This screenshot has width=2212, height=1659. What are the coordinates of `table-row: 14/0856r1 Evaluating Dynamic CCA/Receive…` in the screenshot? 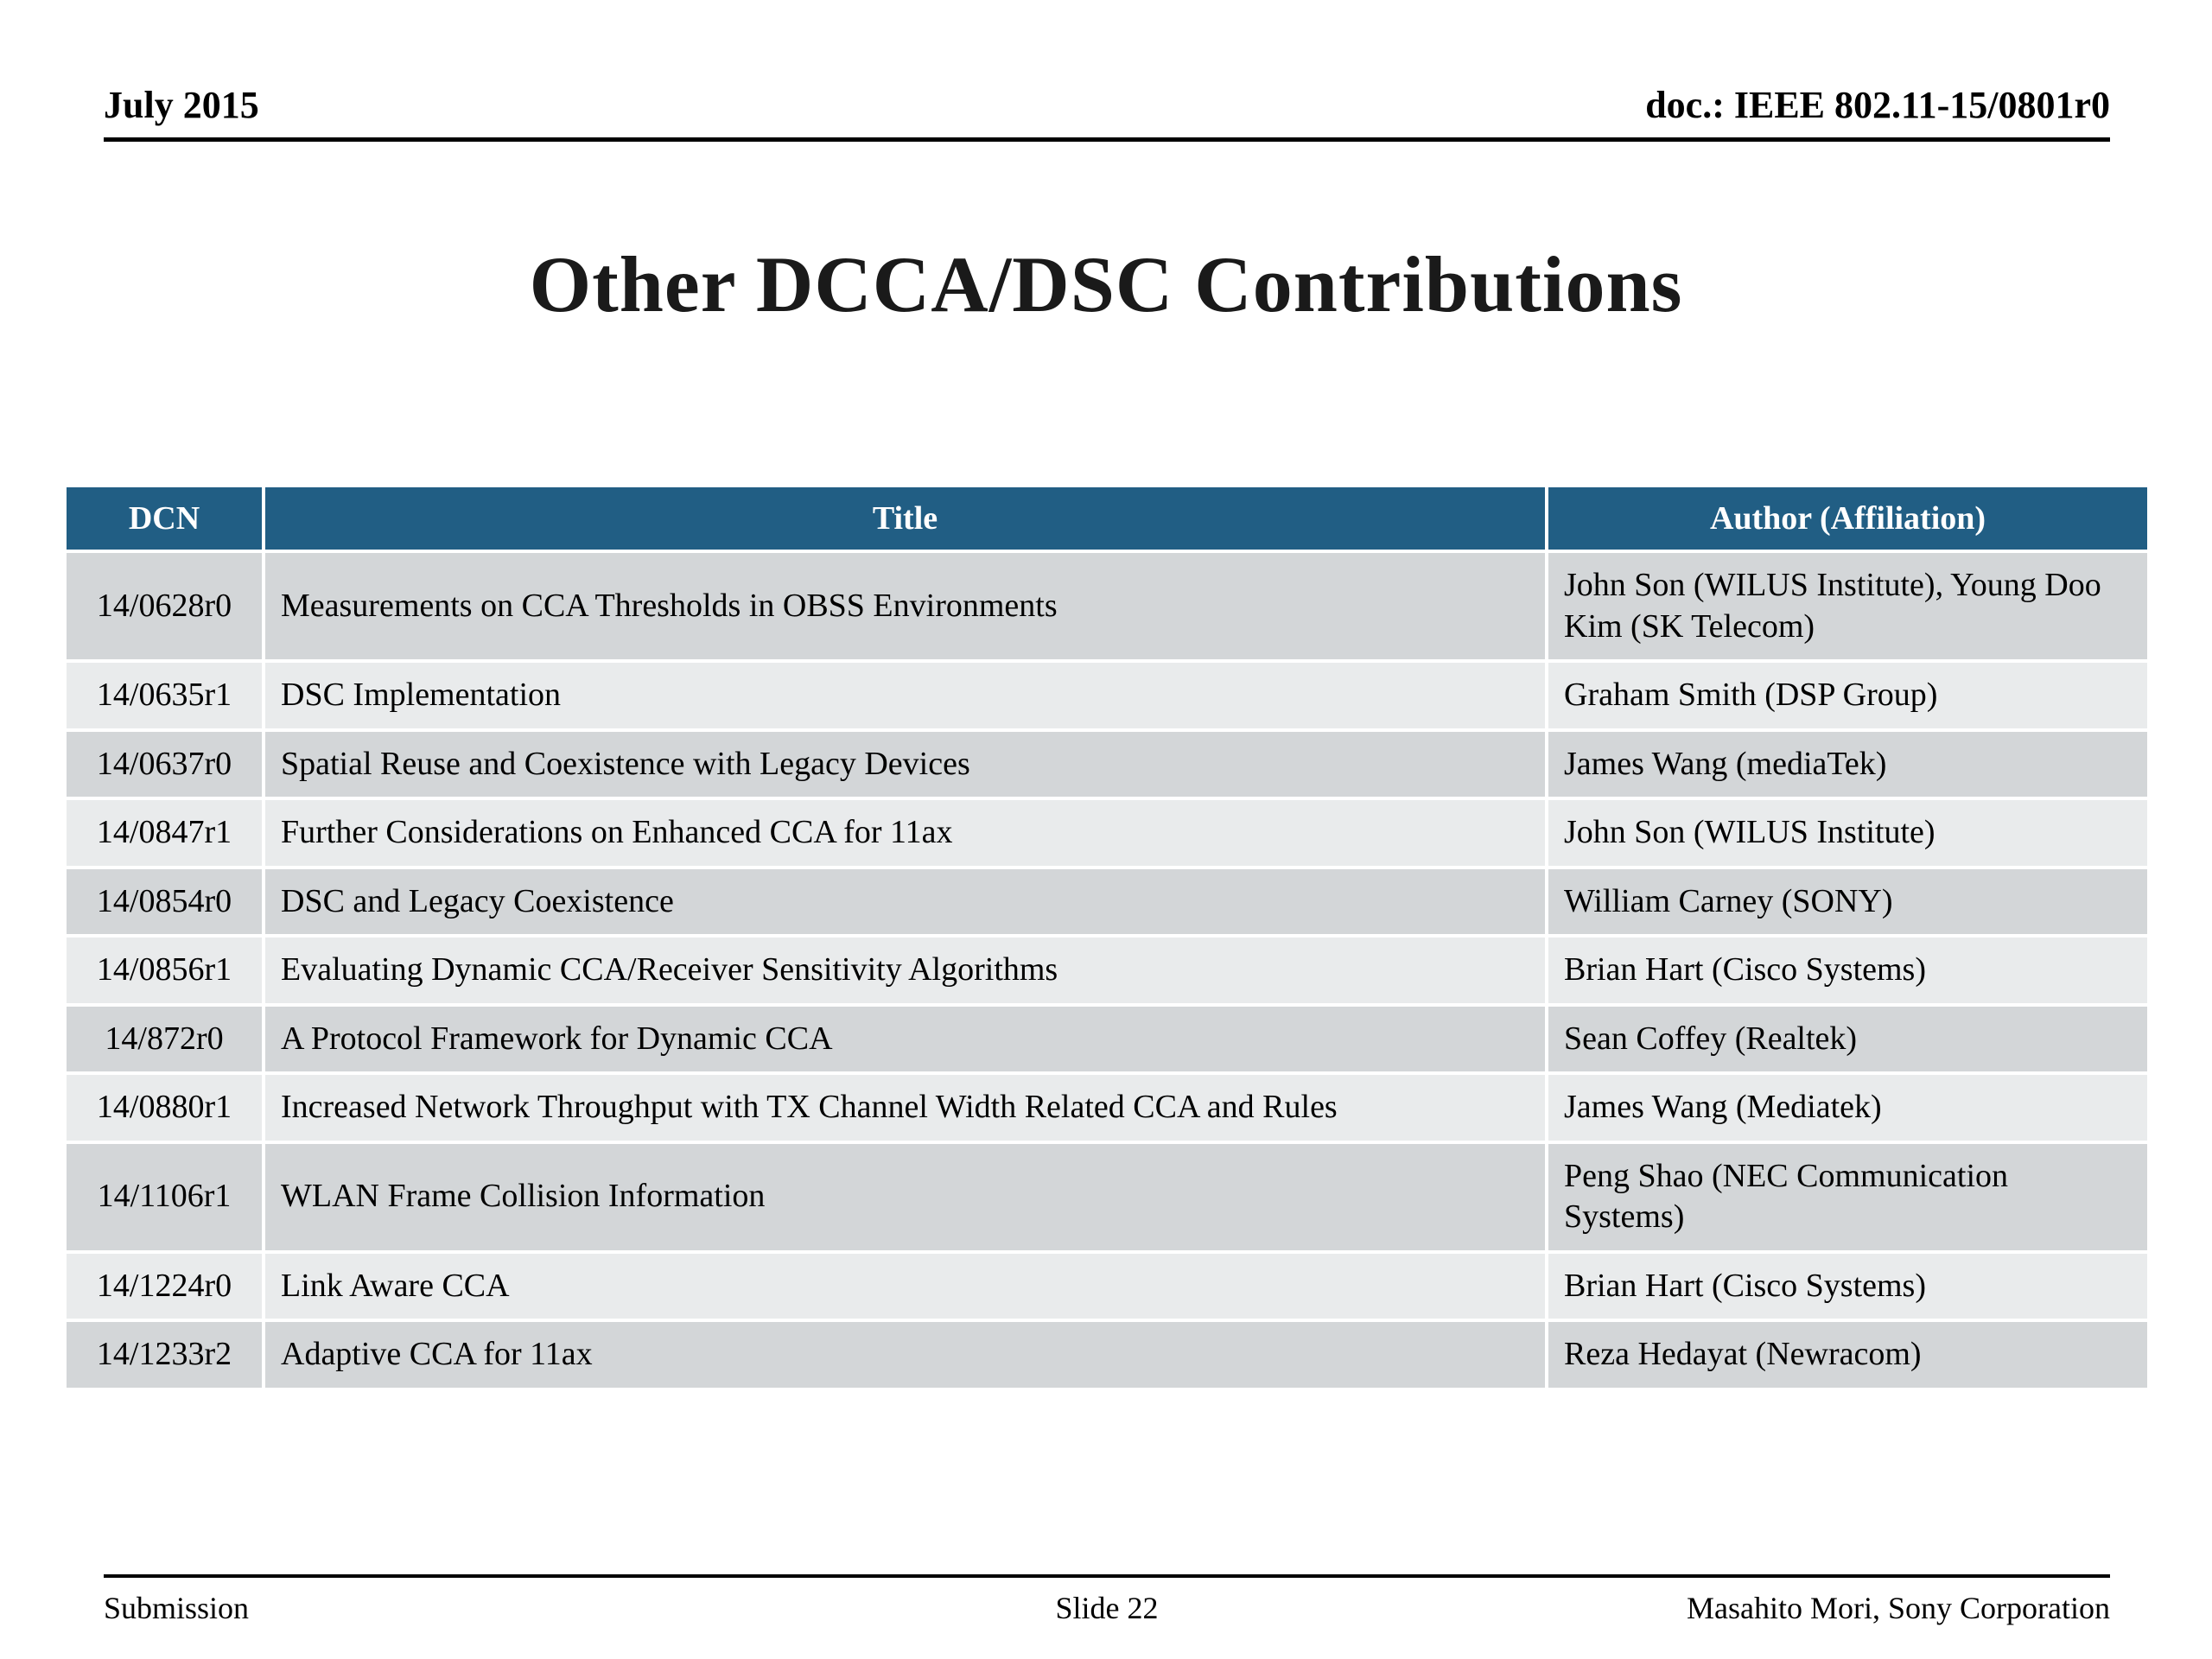 It's located at (1107, 970).